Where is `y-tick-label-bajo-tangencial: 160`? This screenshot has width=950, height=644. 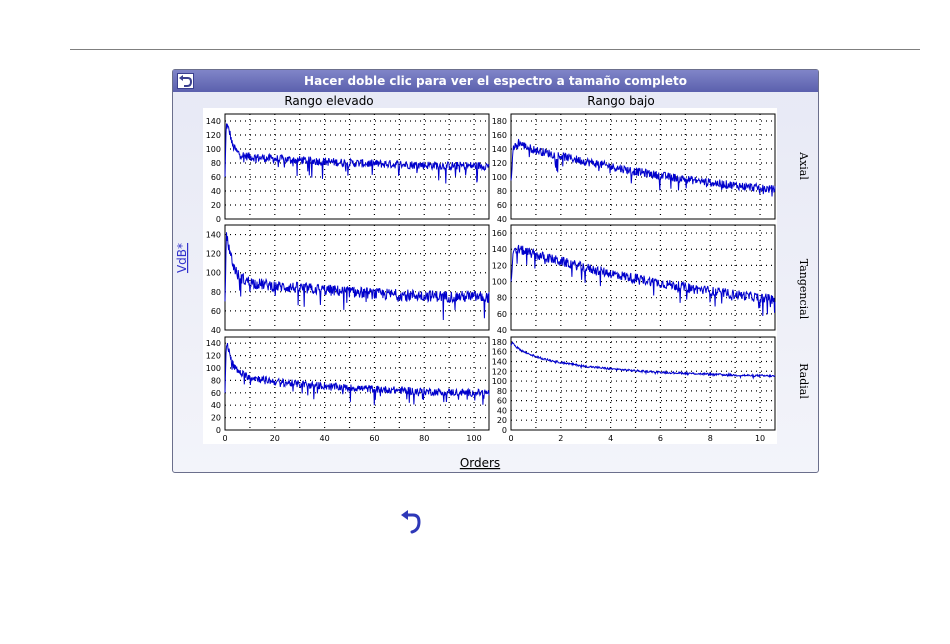
y-tick-label-bajo-tangencial: 160 is located at coordinates (499, 233).